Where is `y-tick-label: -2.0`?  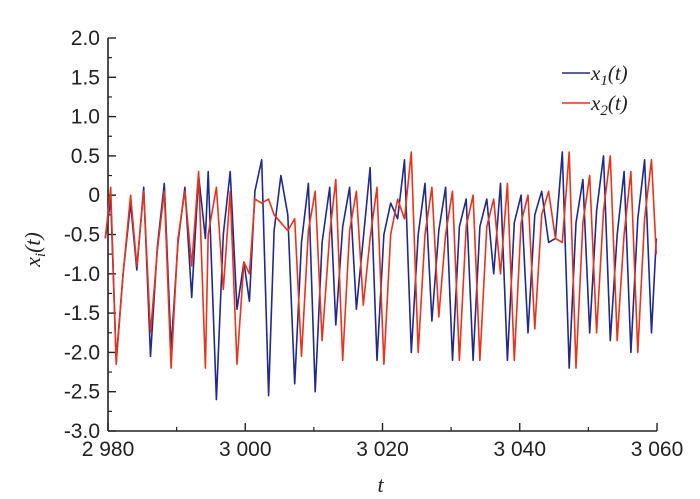
y-tick-label: -2.0 is located at coordinates (82, 352).